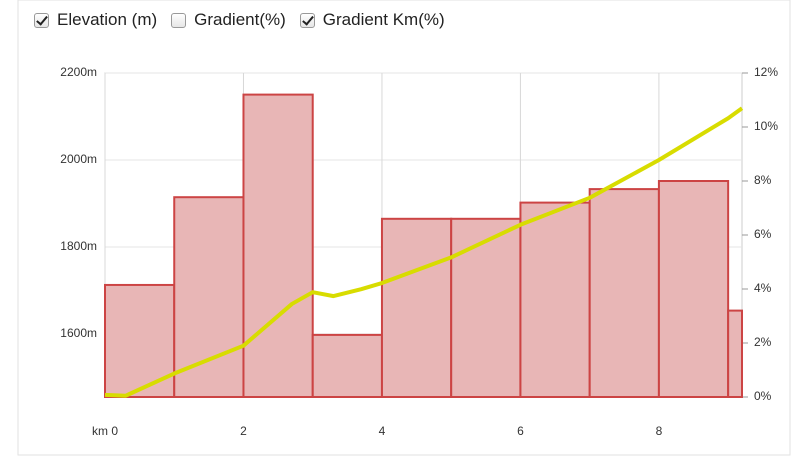 The width and height of the screenshot is (805, 459). Describe the element at coordinates (766, 126) in the screenshot. I see `y2-tick-label: 10%` at that location.